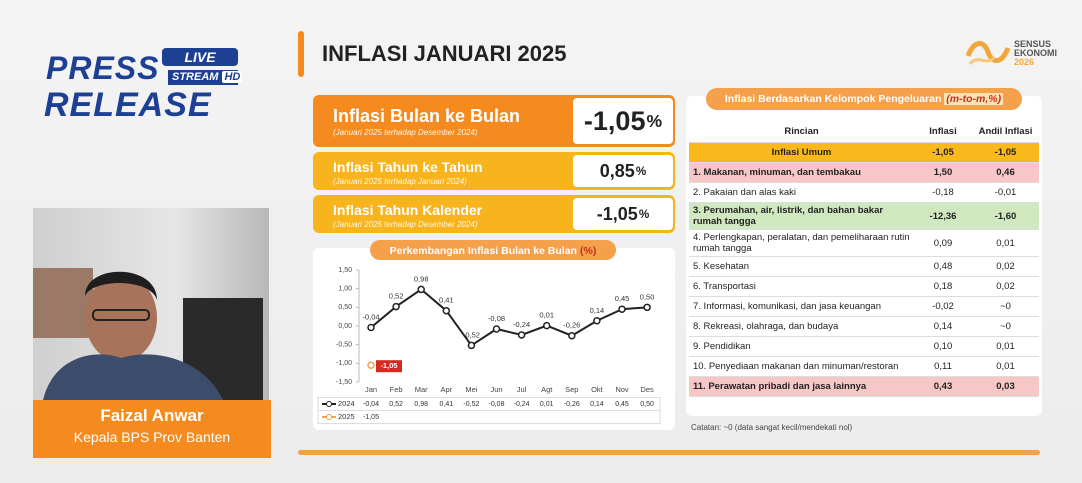  I want to click on sensus-year: 2026, so click(1024, 62).